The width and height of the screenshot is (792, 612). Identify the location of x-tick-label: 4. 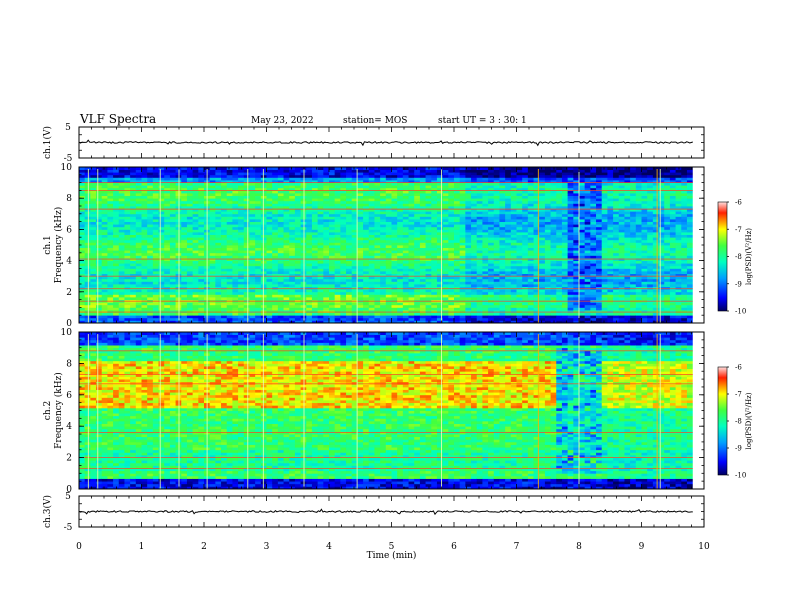
(329, 547).